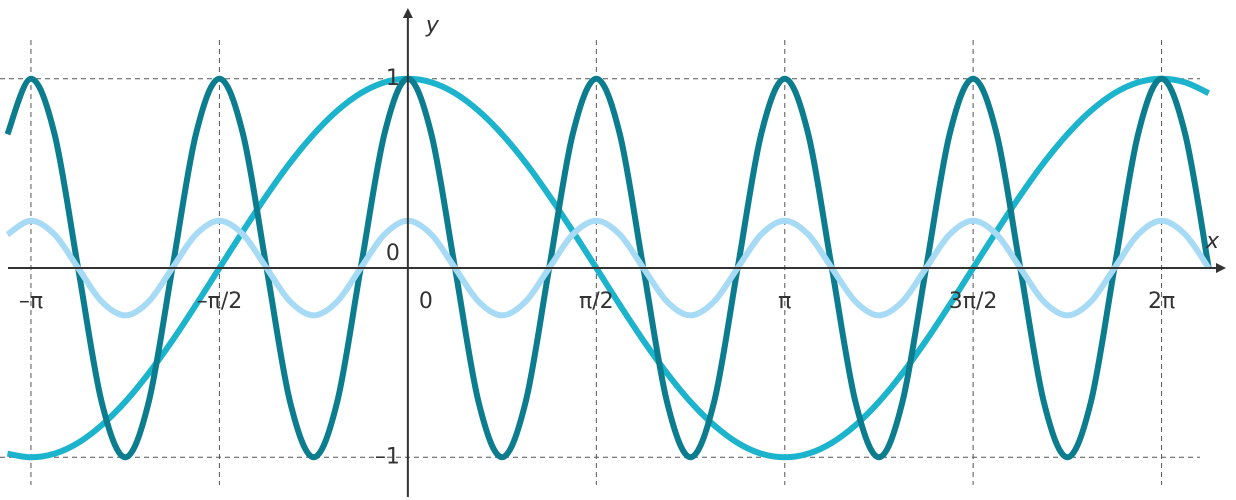 This screenshot has height=500, width=1236. Describe the element at coordinates (31, 301) in the screenshot. I see `x-tick-label: –π` at that location.